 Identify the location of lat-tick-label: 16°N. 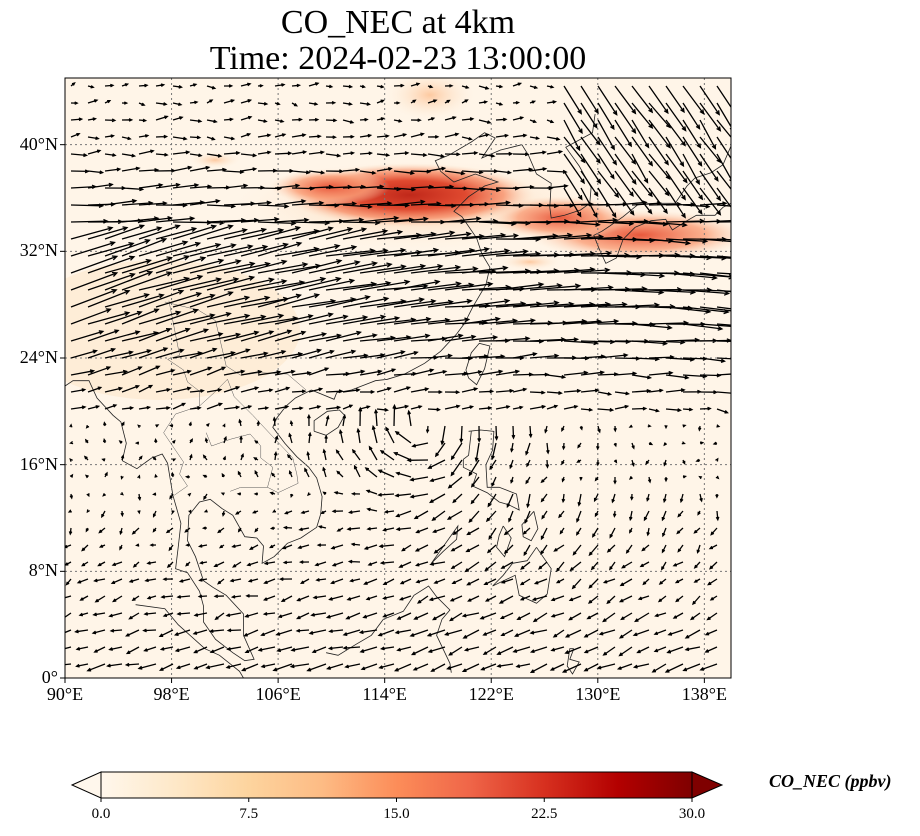
(38, 463).